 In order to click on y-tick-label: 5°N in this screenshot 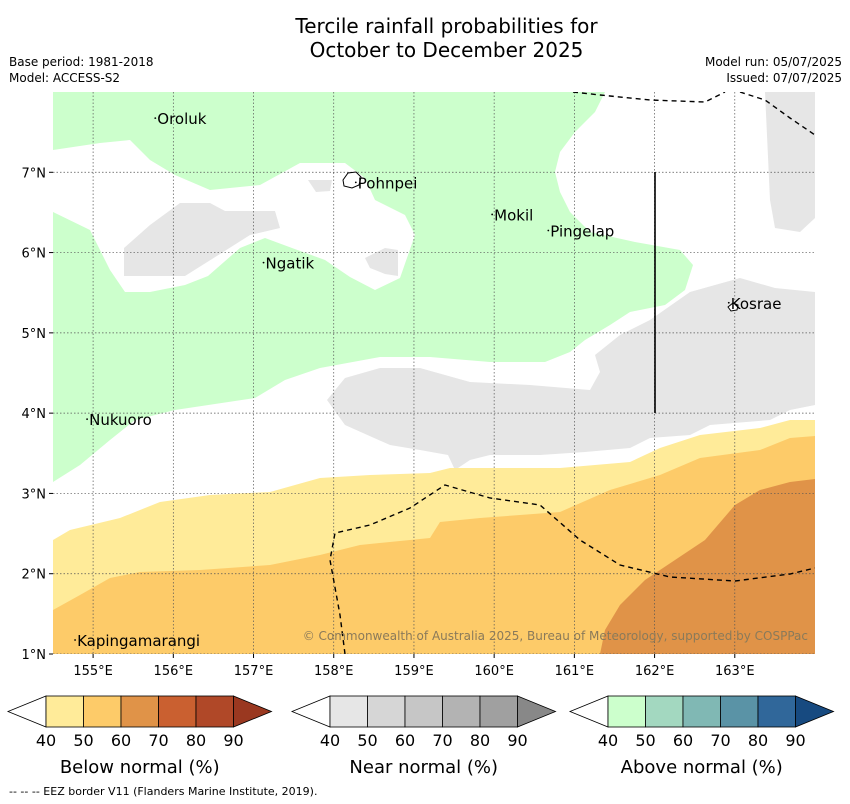, I will do `click(34, 334)`.